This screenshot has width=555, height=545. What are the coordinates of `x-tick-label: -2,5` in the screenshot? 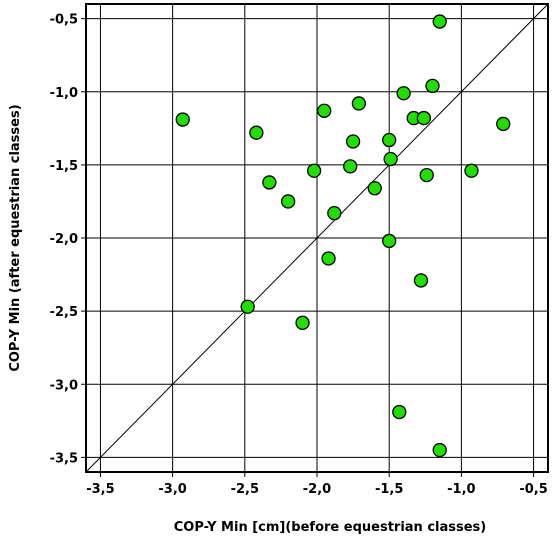 It's located at (245, 489).